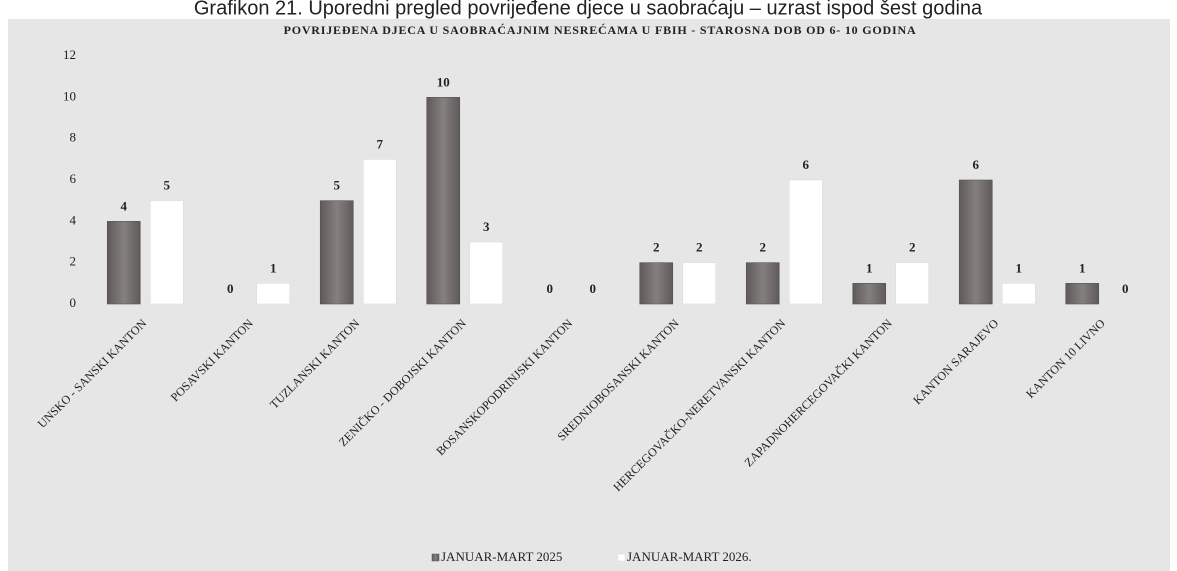 The image size is (1177, 571). Describe the element at coordinates (73, 137) in the screenshot. I see `y-tick-label: 8` at that location.